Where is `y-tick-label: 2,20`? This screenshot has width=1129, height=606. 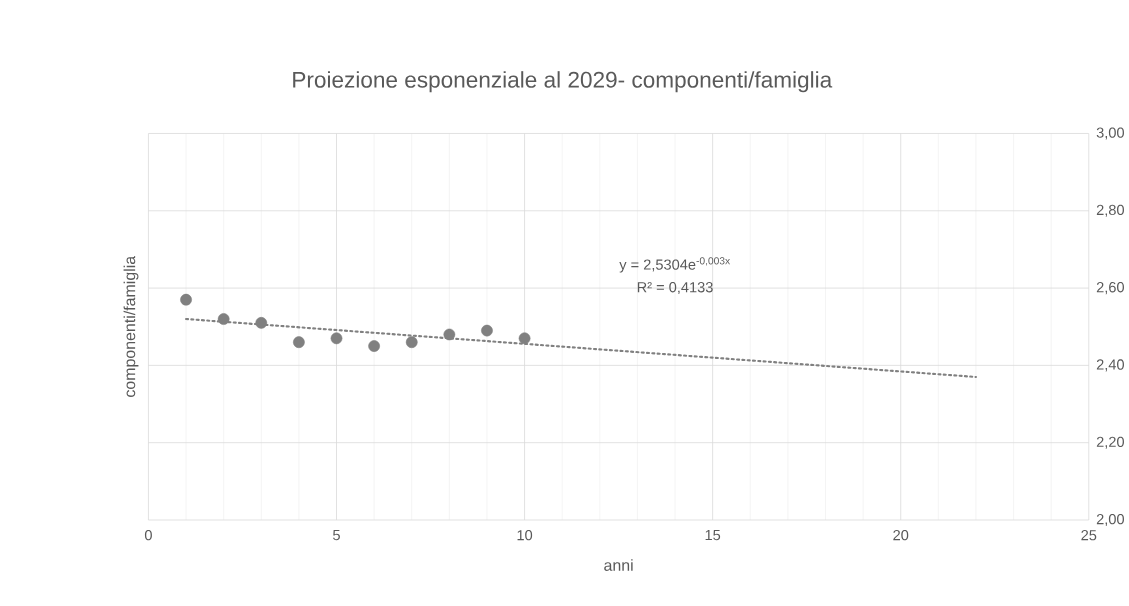
y-tick-label: 2,20 is located at coordinates (1110, 442).